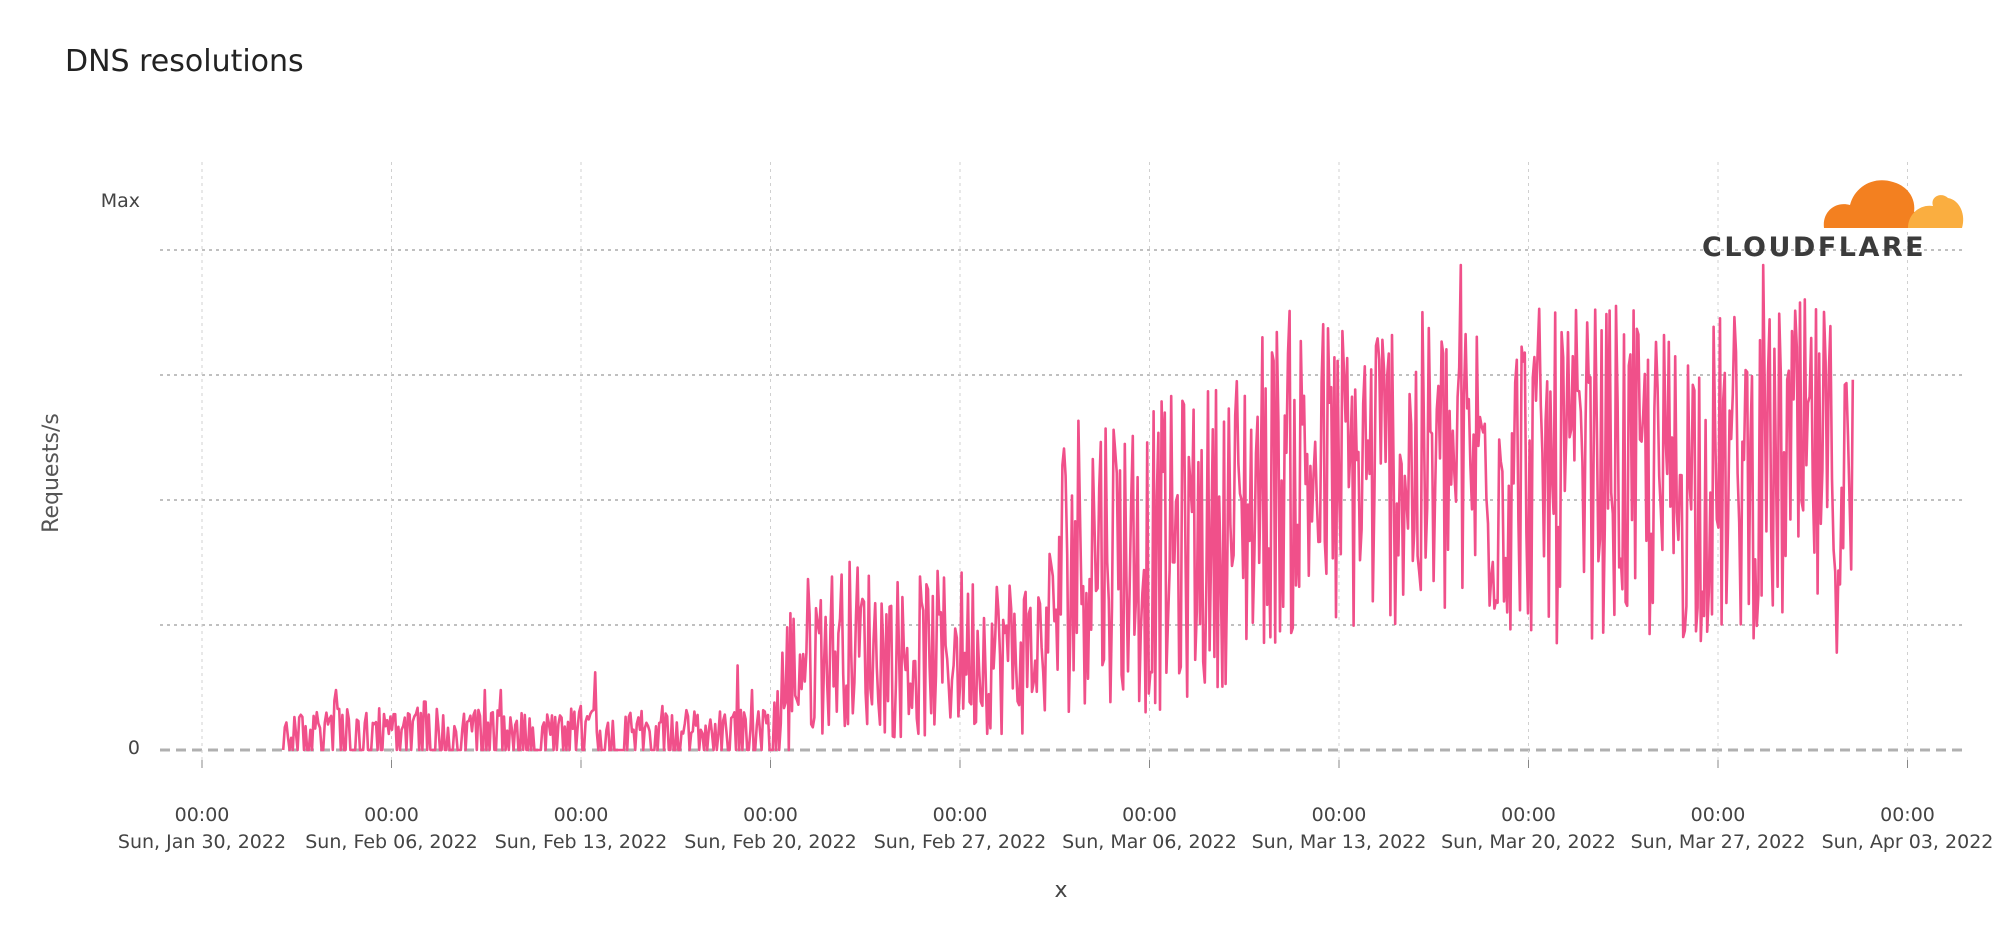 The height and width of the screenshot is (925, 1999). Describe the element at coordinates (581, 815) in the screenshot. I see `x-tick-time-2: 00:00` at that location.